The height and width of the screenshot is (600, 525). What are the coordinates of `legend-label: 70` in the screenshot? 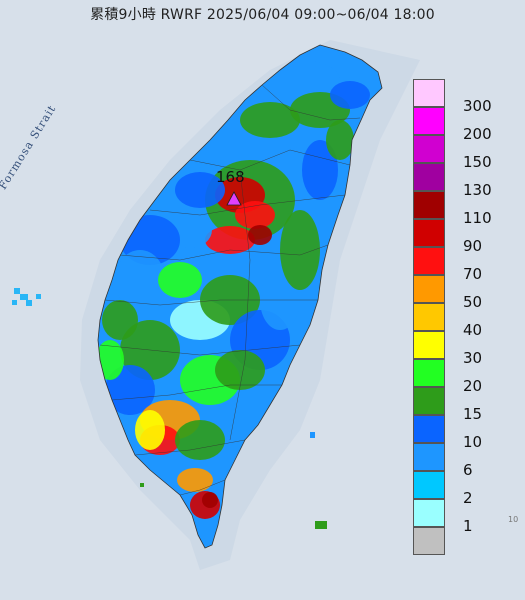 It's located at (473, 274).